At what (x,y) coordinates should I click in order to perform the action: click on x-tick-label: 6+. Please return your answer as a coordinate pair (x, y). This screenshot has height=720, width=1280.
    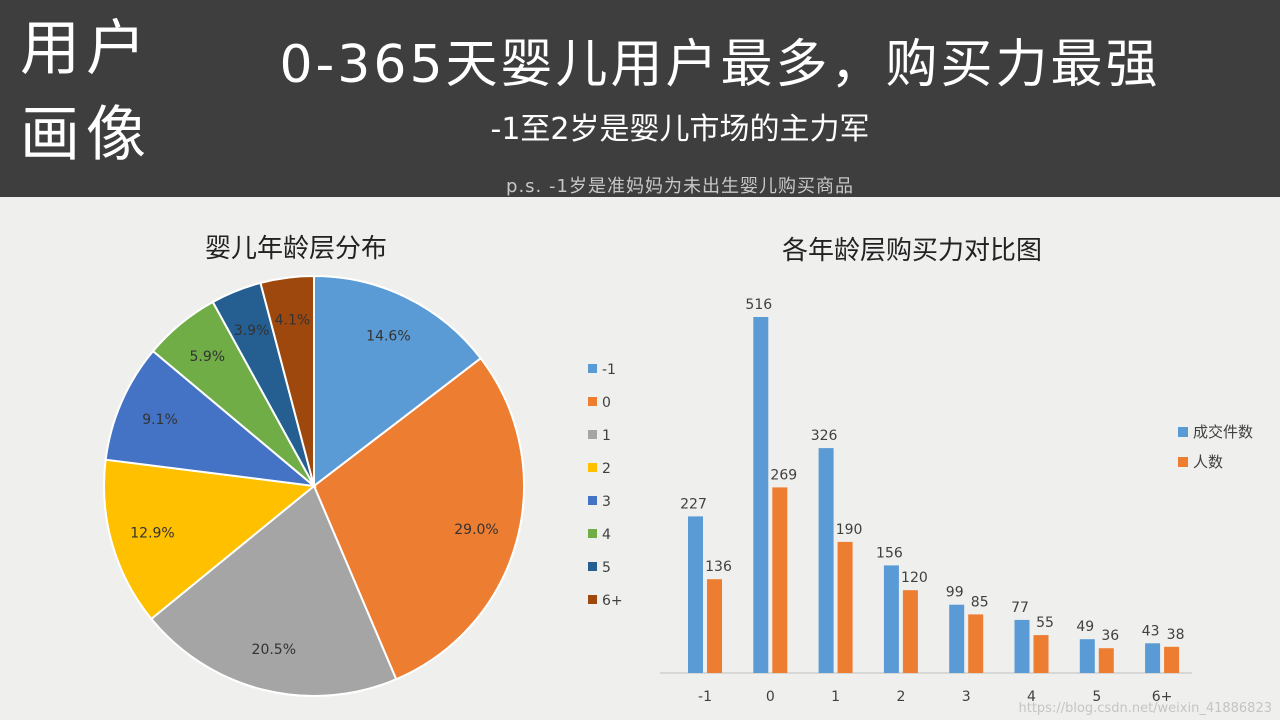
    Looking at the image, I should click on (1162, 697).